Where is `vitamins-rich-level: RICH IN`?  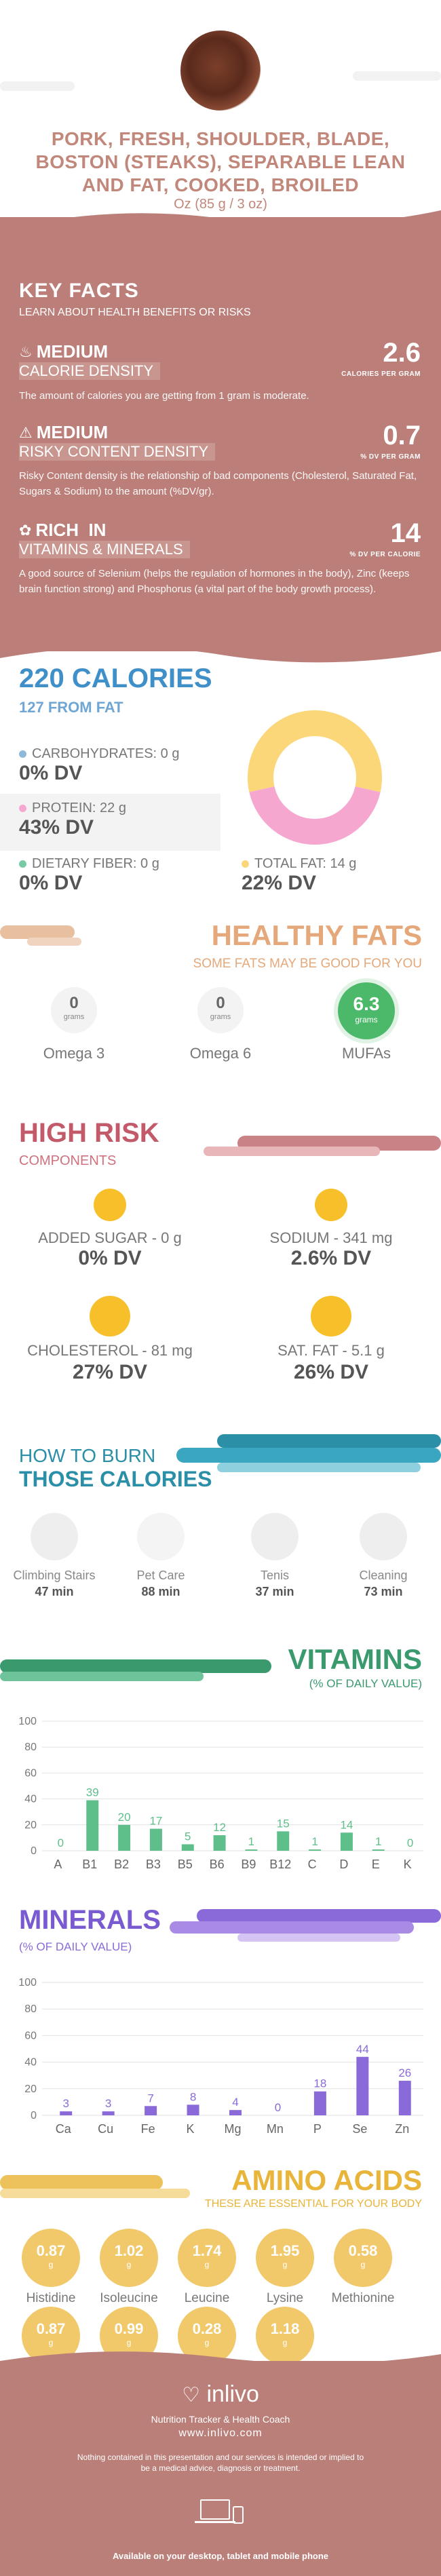
vitamins-rich-level: RICH IN is located at coordinates (71, 530).